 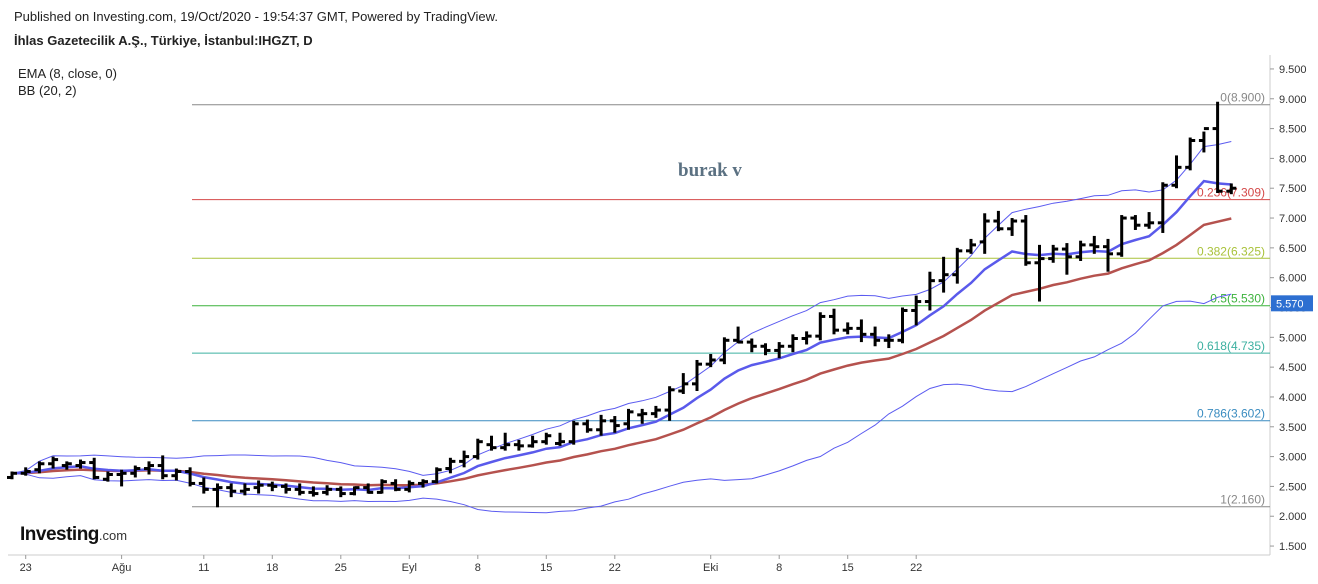 I want to click on last-price-badge, so click(x=1292, y=303).